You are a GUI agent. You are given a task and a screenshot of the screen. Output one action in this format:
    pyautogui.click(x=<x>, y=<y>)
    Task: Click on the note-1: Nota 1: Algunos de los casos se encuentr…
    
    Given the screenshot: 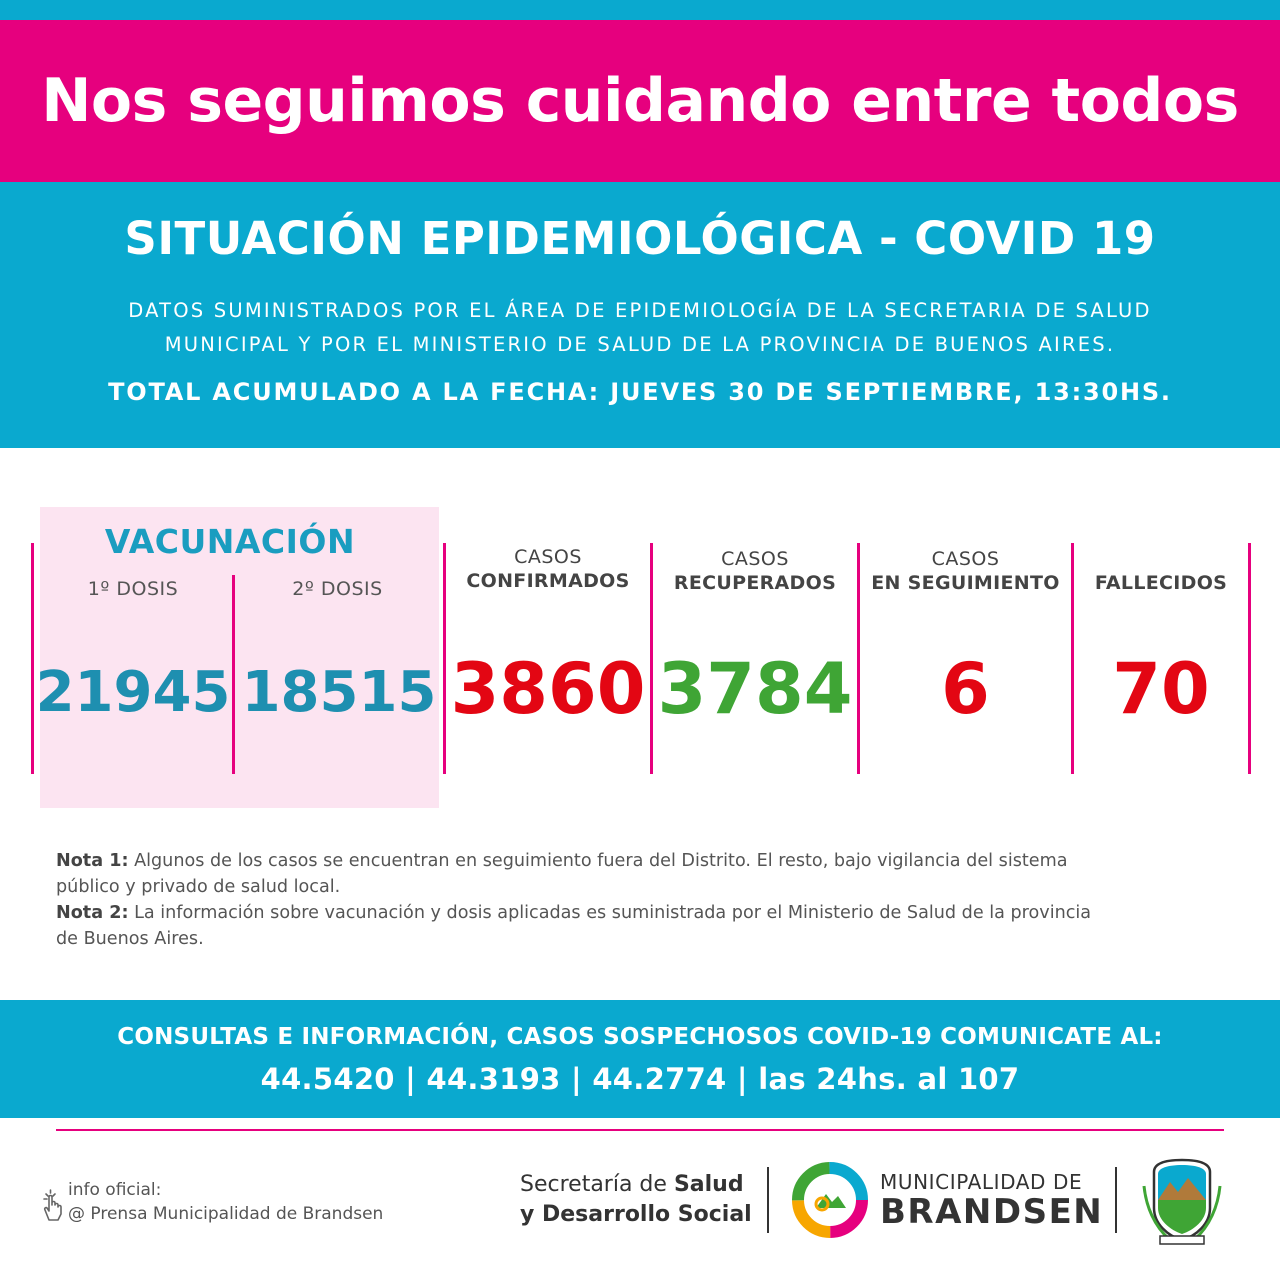 What is the action you would take?
    pyautogui.click(x=576, y=874)
    